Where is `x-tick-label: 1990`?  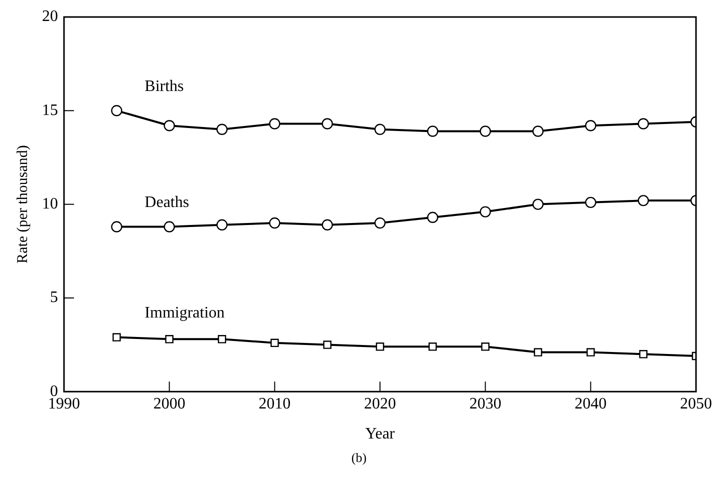 x-tick-label: 1990 is located at coordinates (64, 403).